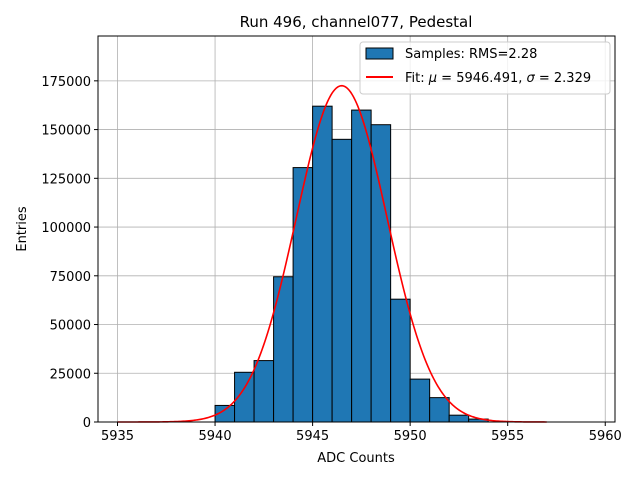 This screenshot has width=640, height=480. I want to click on y-tick-label: 100000, so click(66, 228).